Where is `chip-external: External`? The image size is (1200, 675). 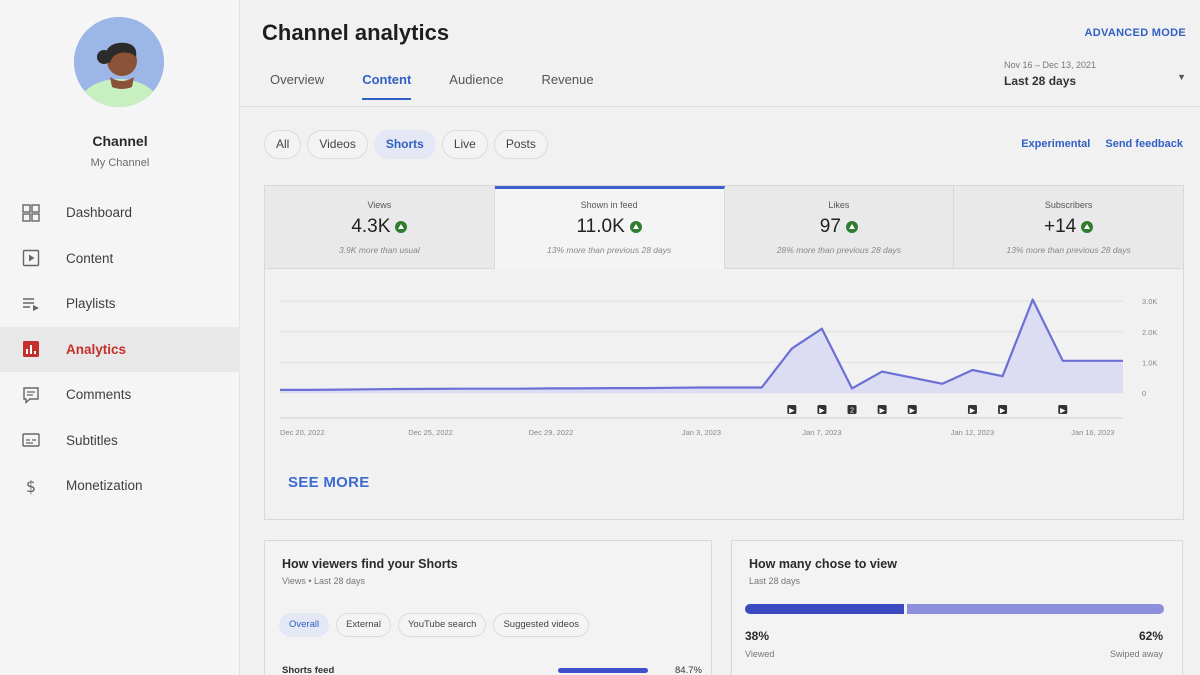
chip-external: External is located at coordinates (363, 625).